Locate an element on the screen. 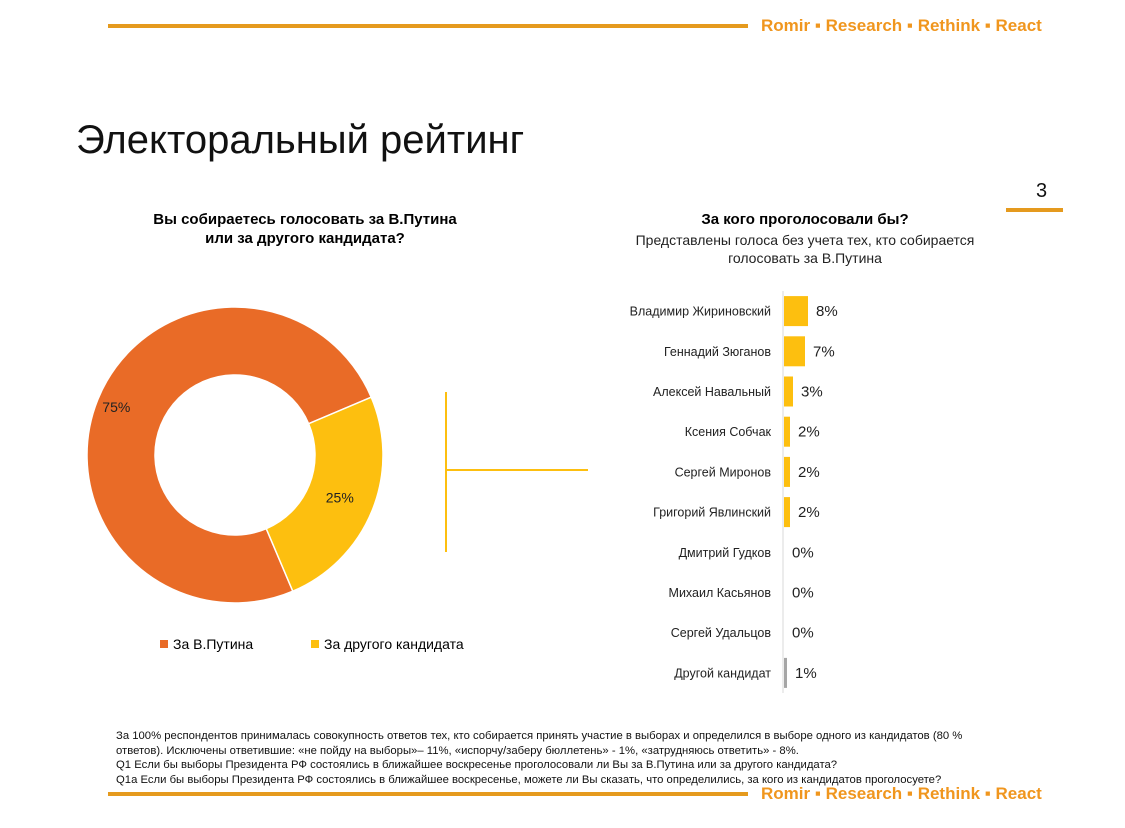 This screenshot has height=828, width=1125. bar-data-label-6: 0% is located at coordinates (803, 552).